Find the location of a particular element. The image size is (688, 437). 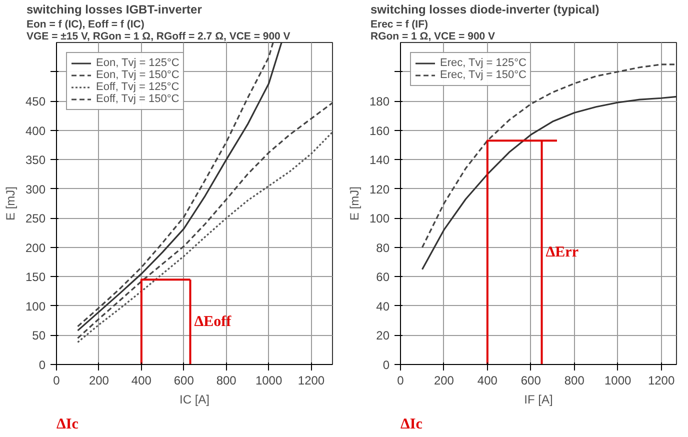

y-tick-label: 40 is located at coordinates (383, 306).